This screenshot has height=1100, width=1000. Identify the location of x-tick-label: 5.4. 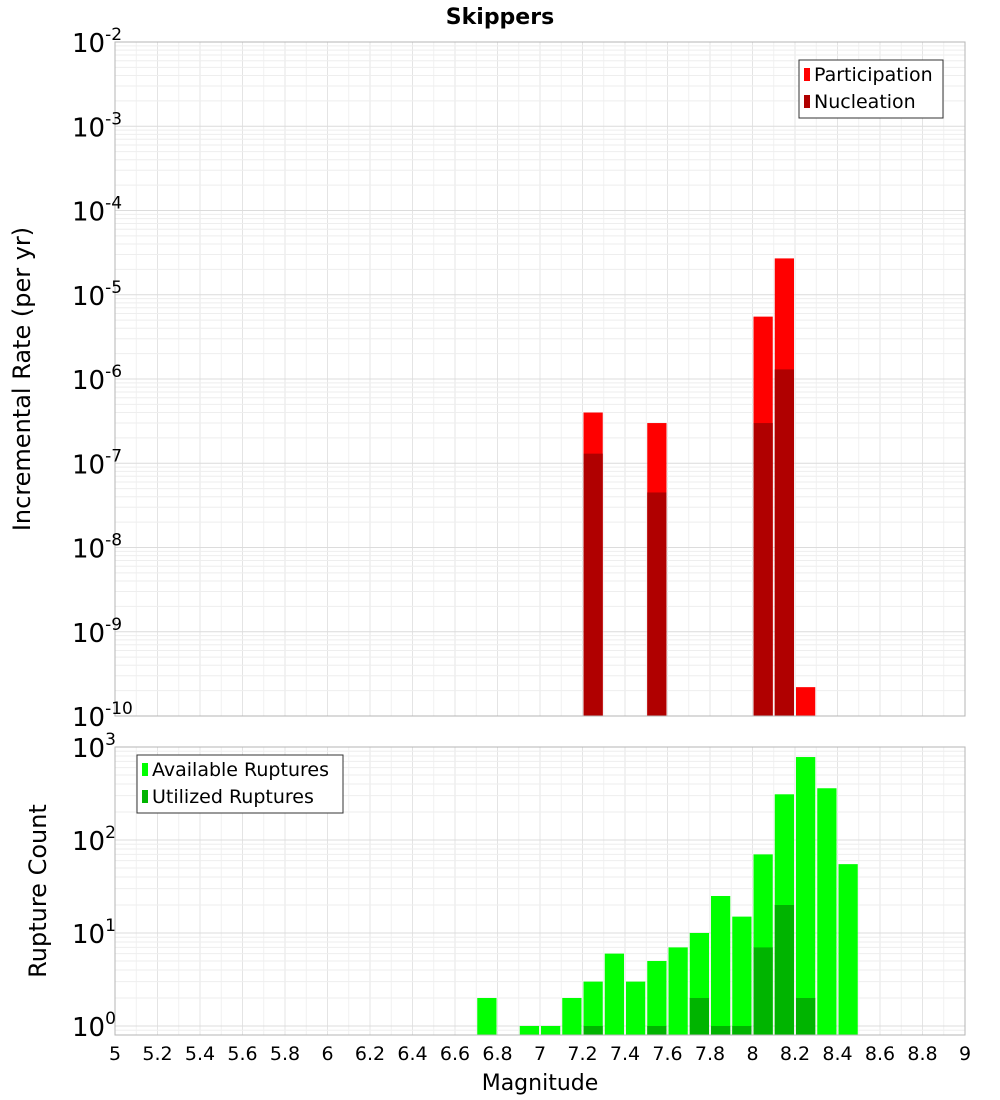
(200, 1054).